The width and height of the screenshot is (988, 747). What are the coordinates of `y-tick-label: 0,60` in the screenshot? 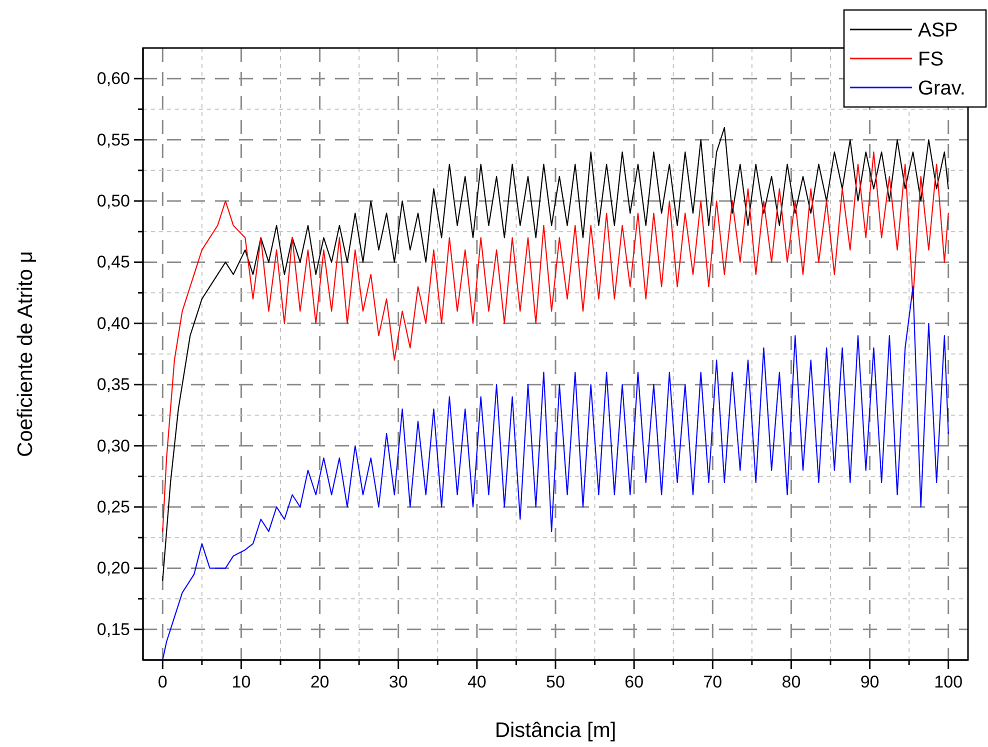 It's located at (113, 78).